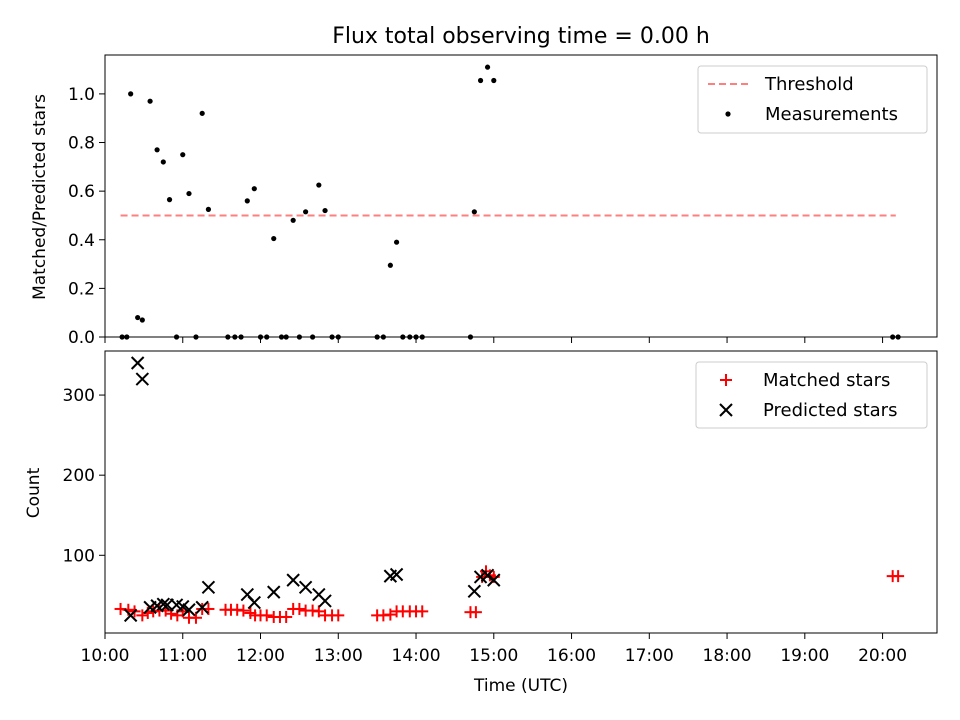 The height and width of the screenshot is (720, 960). What do you see at coordinates (81, 144) in the screenshot?
I see `y-tick-label: 0.8` at bounding box center [81, 144].